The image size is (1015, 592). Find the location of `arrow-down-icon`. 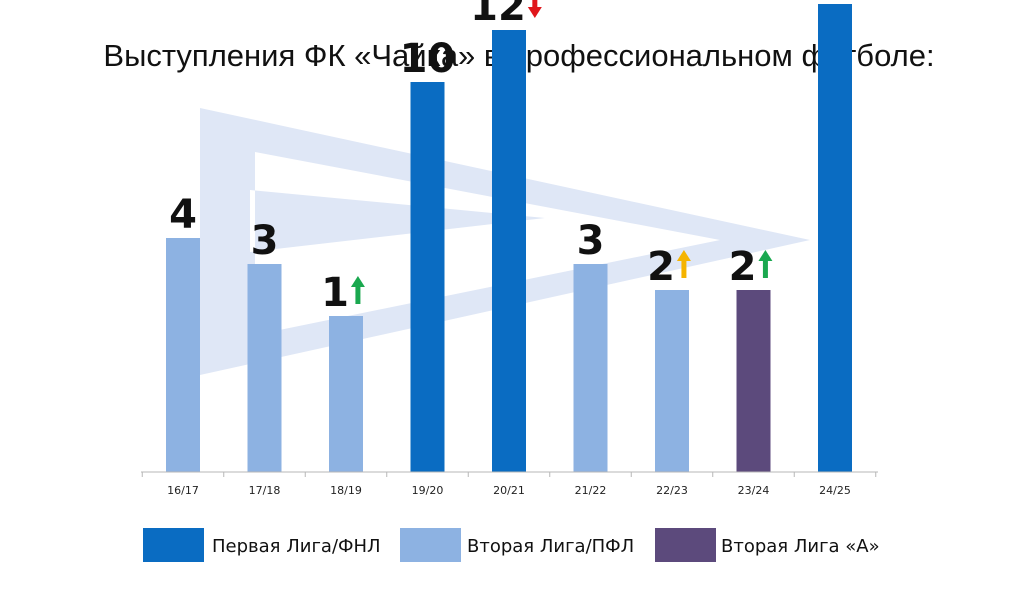

arrow-down-icon is located at coordinates (534, 9).